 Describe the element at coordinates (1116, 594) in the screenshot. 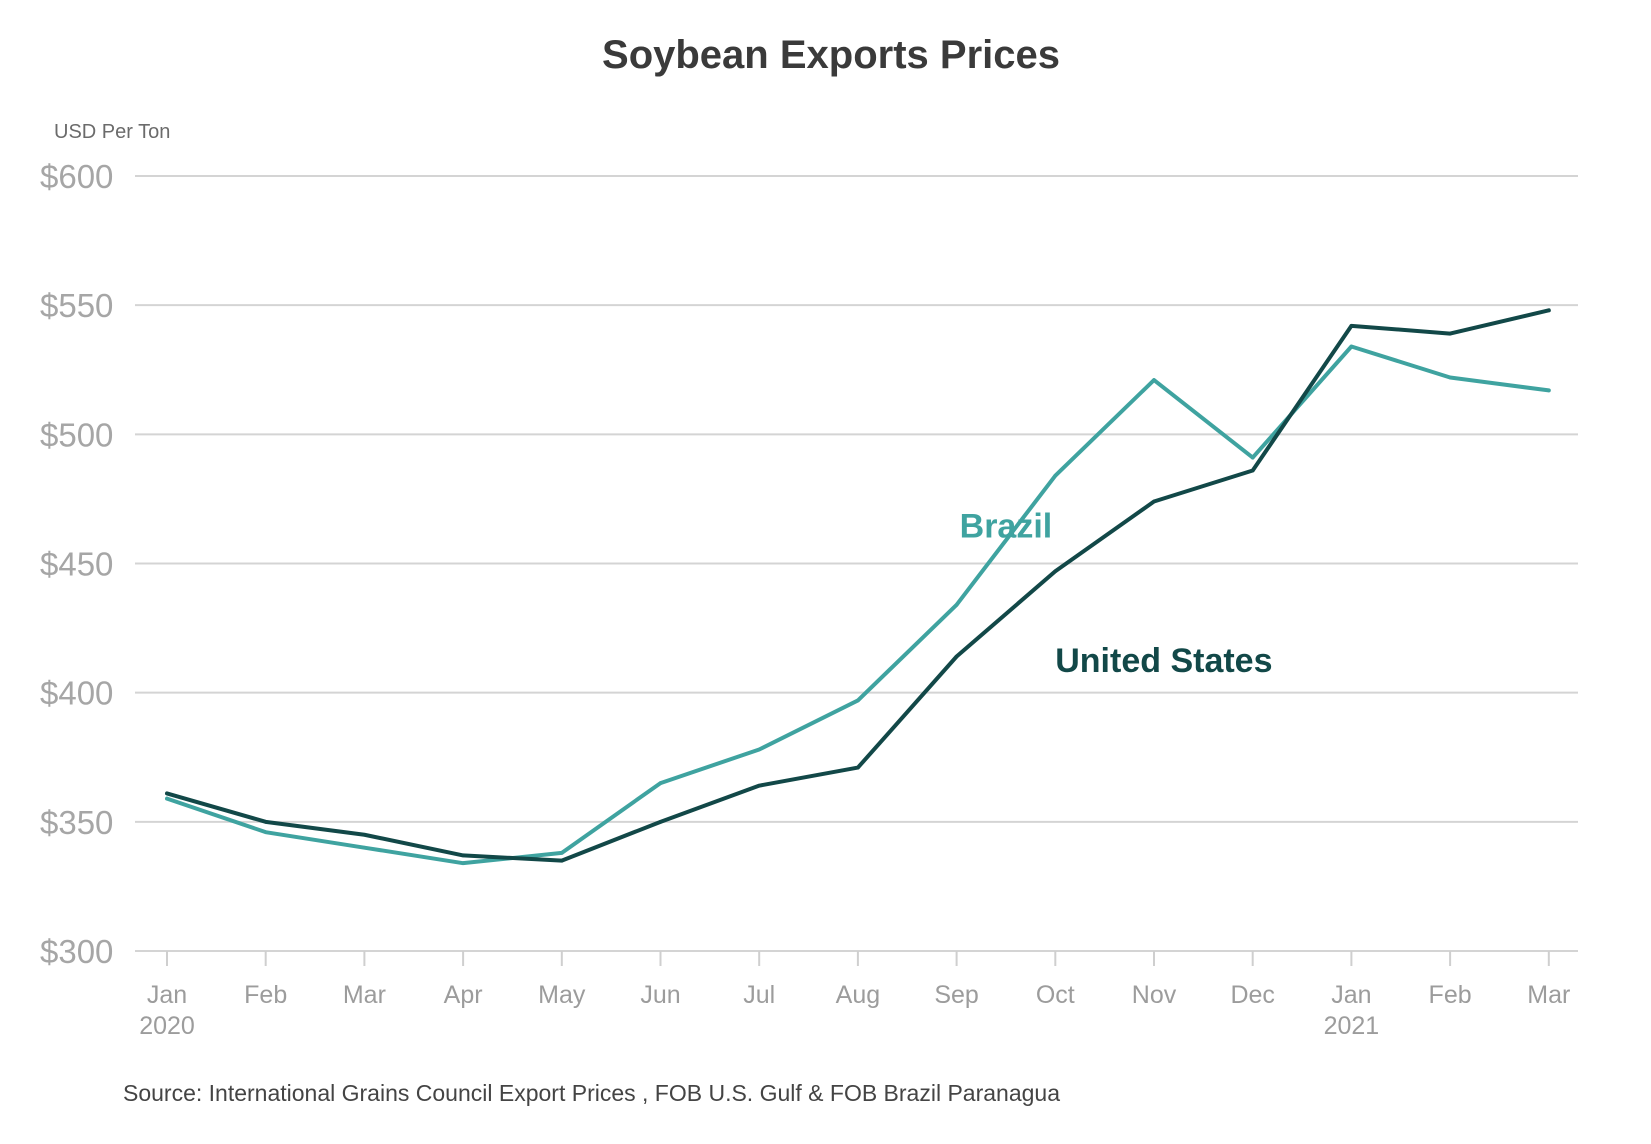

I see `series-labels: Brazil United States` at that location.